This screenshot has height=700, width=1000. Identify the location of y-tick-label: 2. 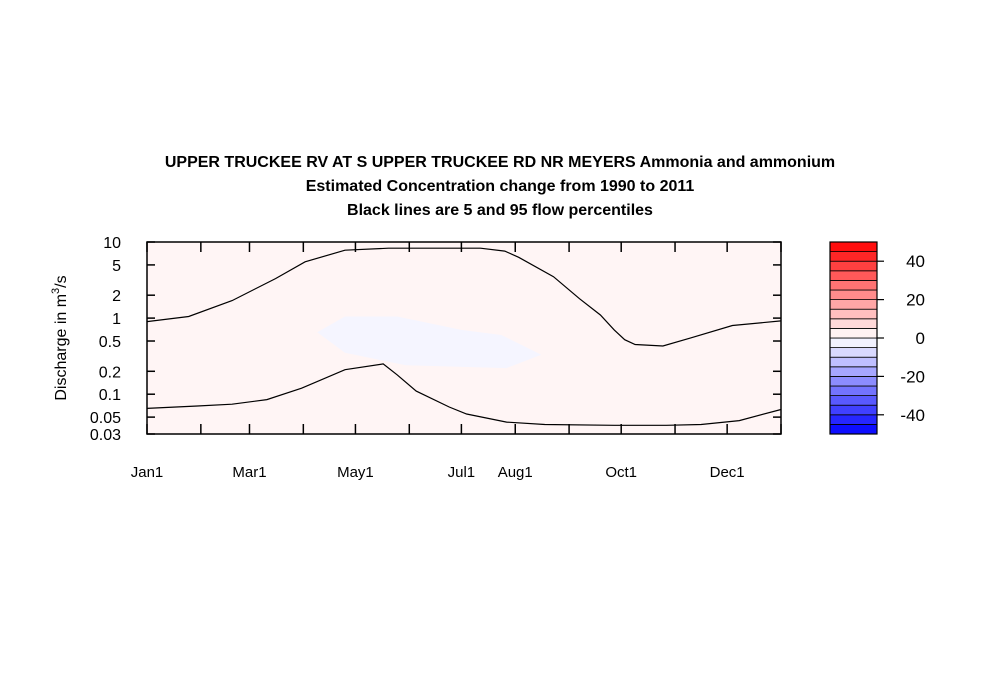
(116, 296).